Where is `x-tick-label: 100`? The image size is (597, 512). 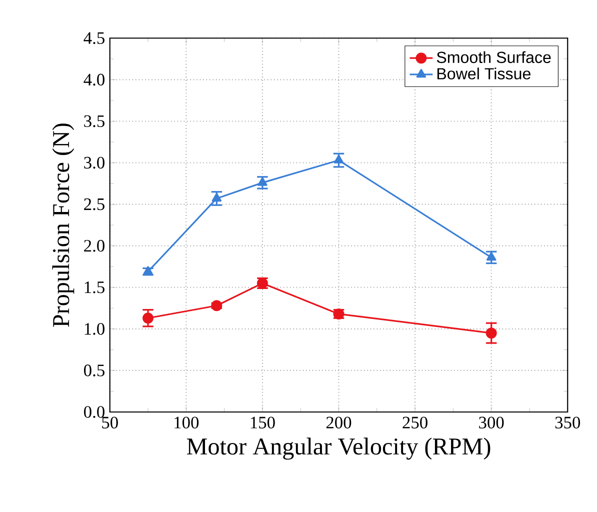 x-tick-label: 100 is located at coordinates (186, 422).